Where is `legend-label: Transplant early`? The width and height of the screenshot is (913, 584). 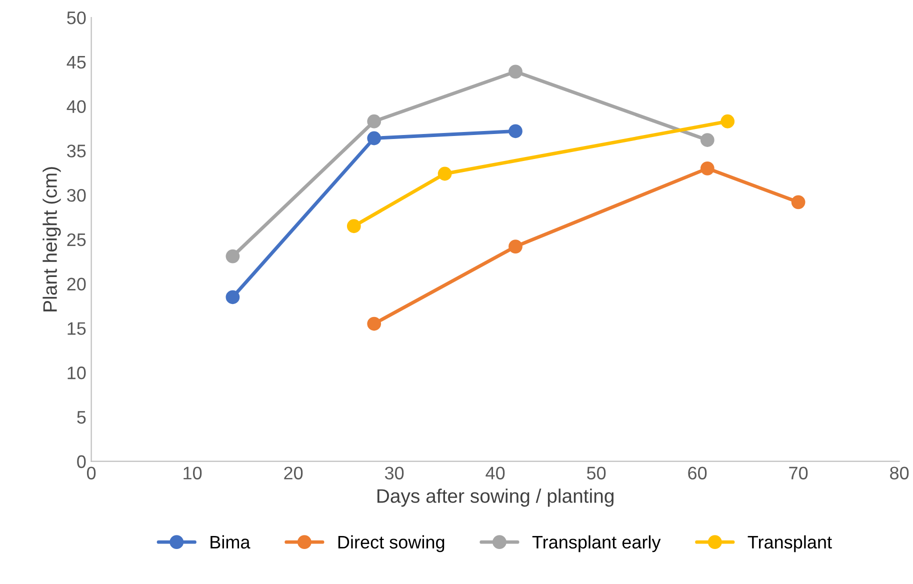
legend-label: Transplant early is located at coordinates (596, 543).